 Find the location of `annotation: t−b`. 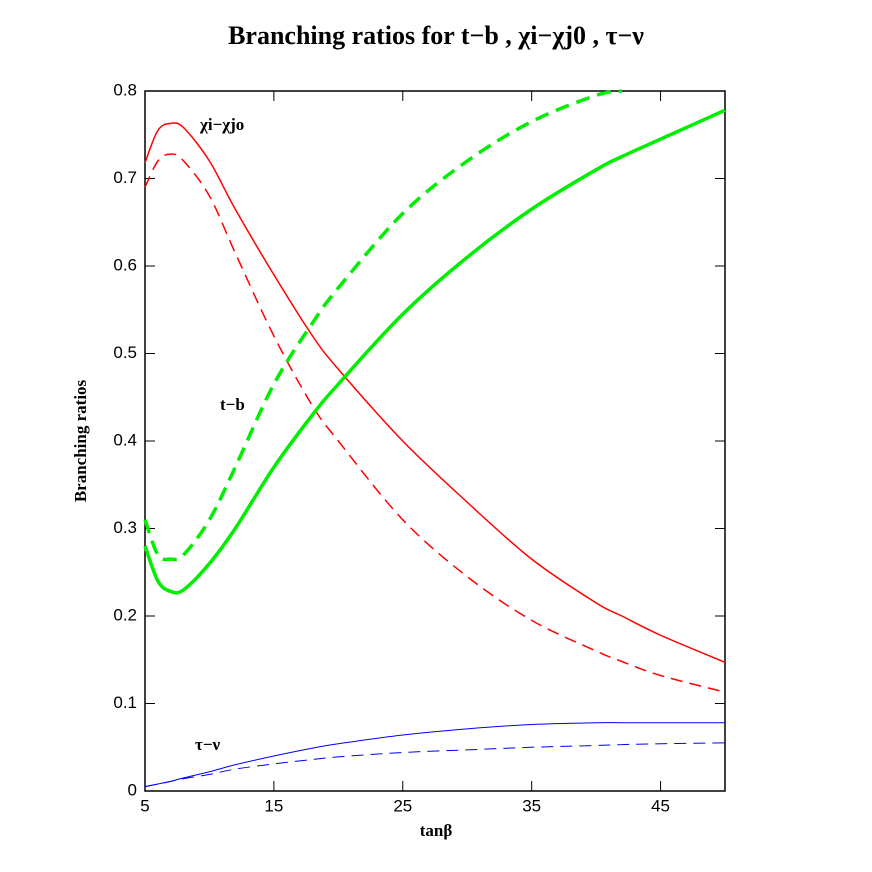

annotation: t−b is located at coordinates (232, 404).